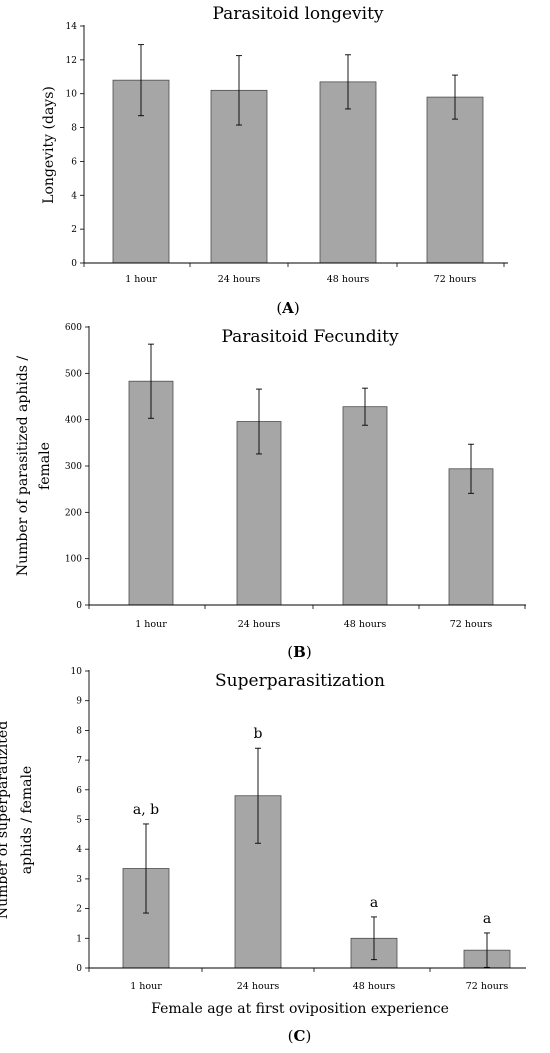 The width and height of the screenshot is (550, 1053). Describe the element at coordinates (73, 421) in the screenshot. I see `y-tick-label: 400` at that location.